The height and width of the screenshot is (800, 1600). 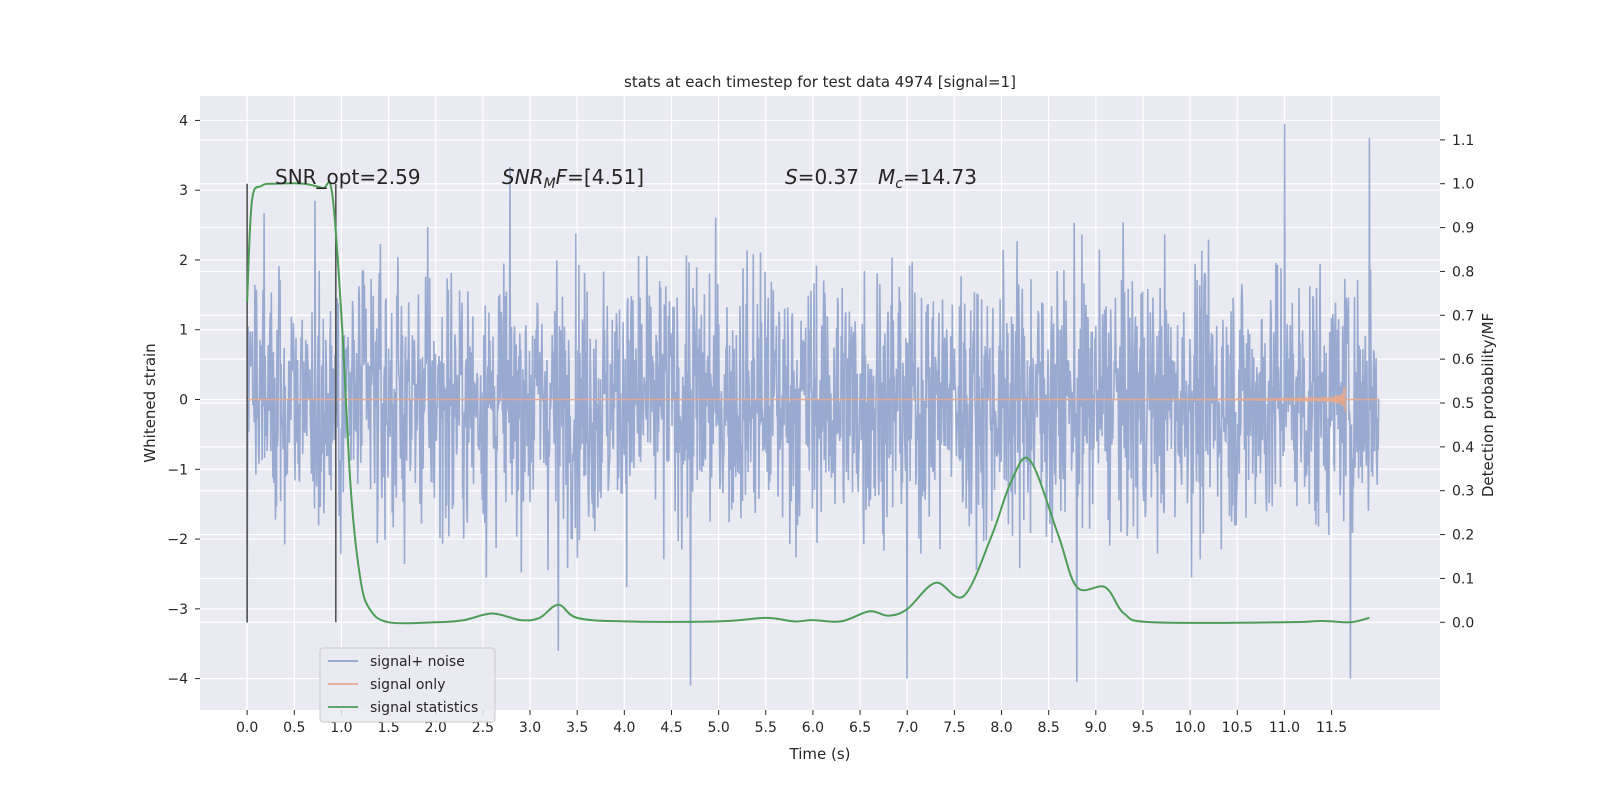 What do you see at coordinates (341, 728) in the screenshot?
I see `x-tick-label: 1.0` at bounding box center [341, 728].